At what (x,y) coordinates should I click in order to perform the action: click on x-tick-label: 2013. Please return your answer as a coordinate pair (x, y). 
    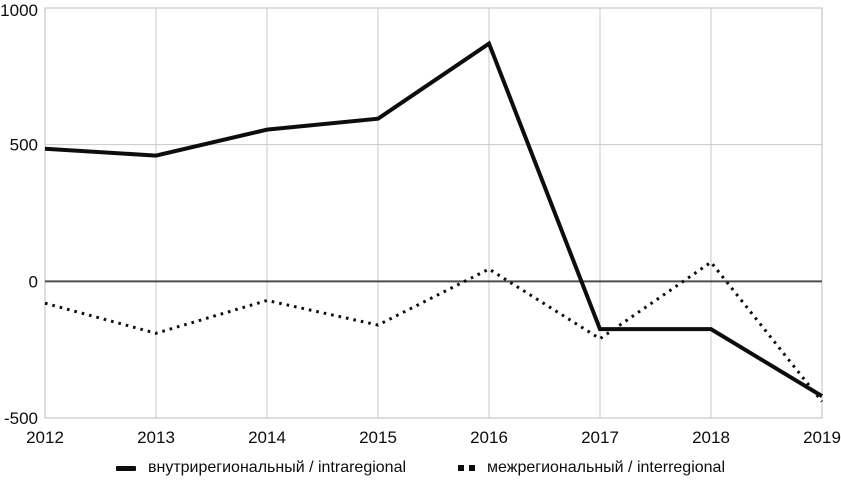
    Looking at the image, I should click on (156, 437).